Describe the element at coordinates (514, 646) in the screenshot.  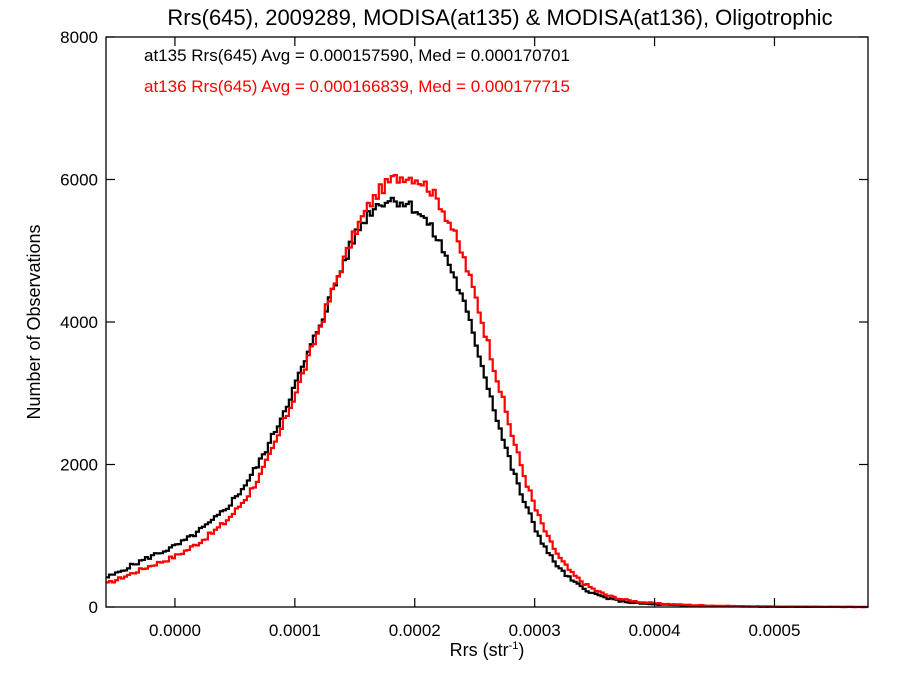
I see `x-axis-label-superscript: -1` at that location.